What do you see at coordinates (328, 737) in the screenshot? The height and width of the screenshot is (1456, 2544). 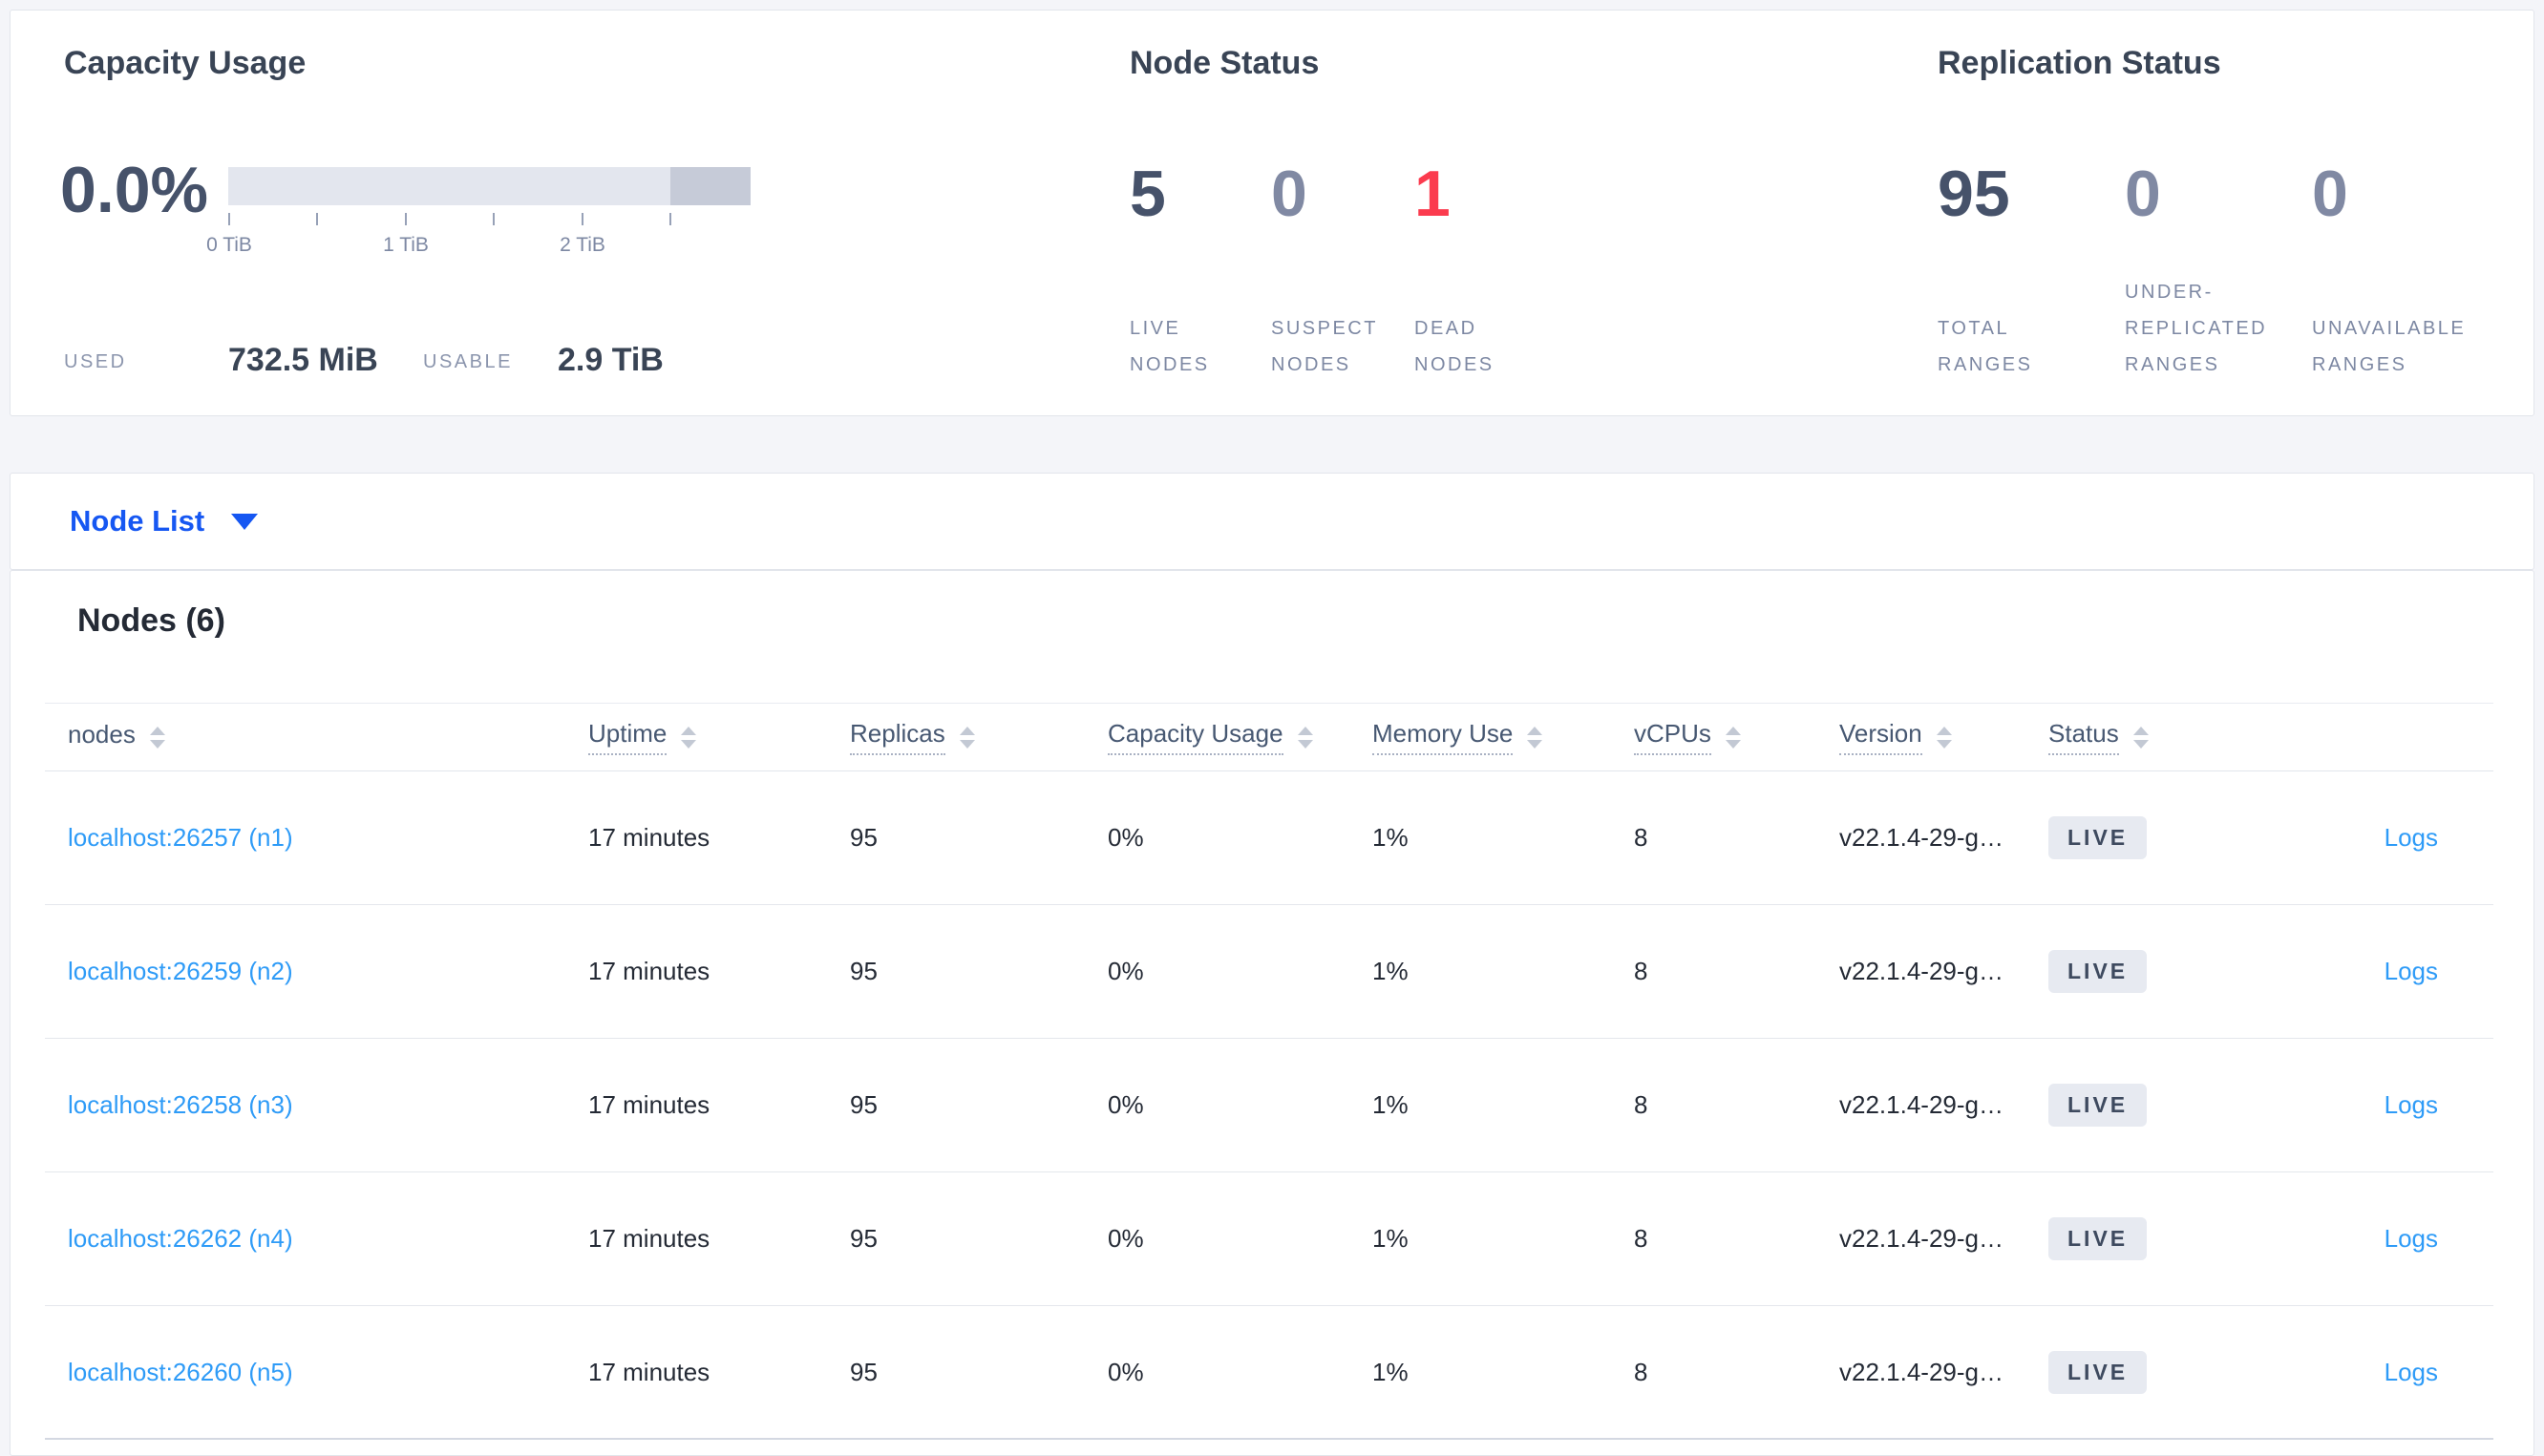 I see `column-header-nodes: nodes` at bounding box center [328, 737].